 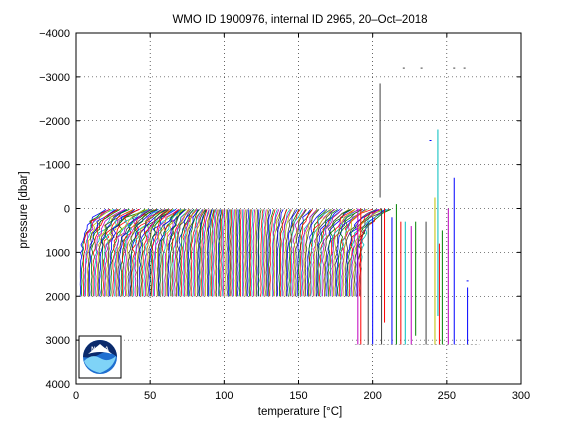 I want to click on x-tick-label: 200, so click(x=372, y=396).